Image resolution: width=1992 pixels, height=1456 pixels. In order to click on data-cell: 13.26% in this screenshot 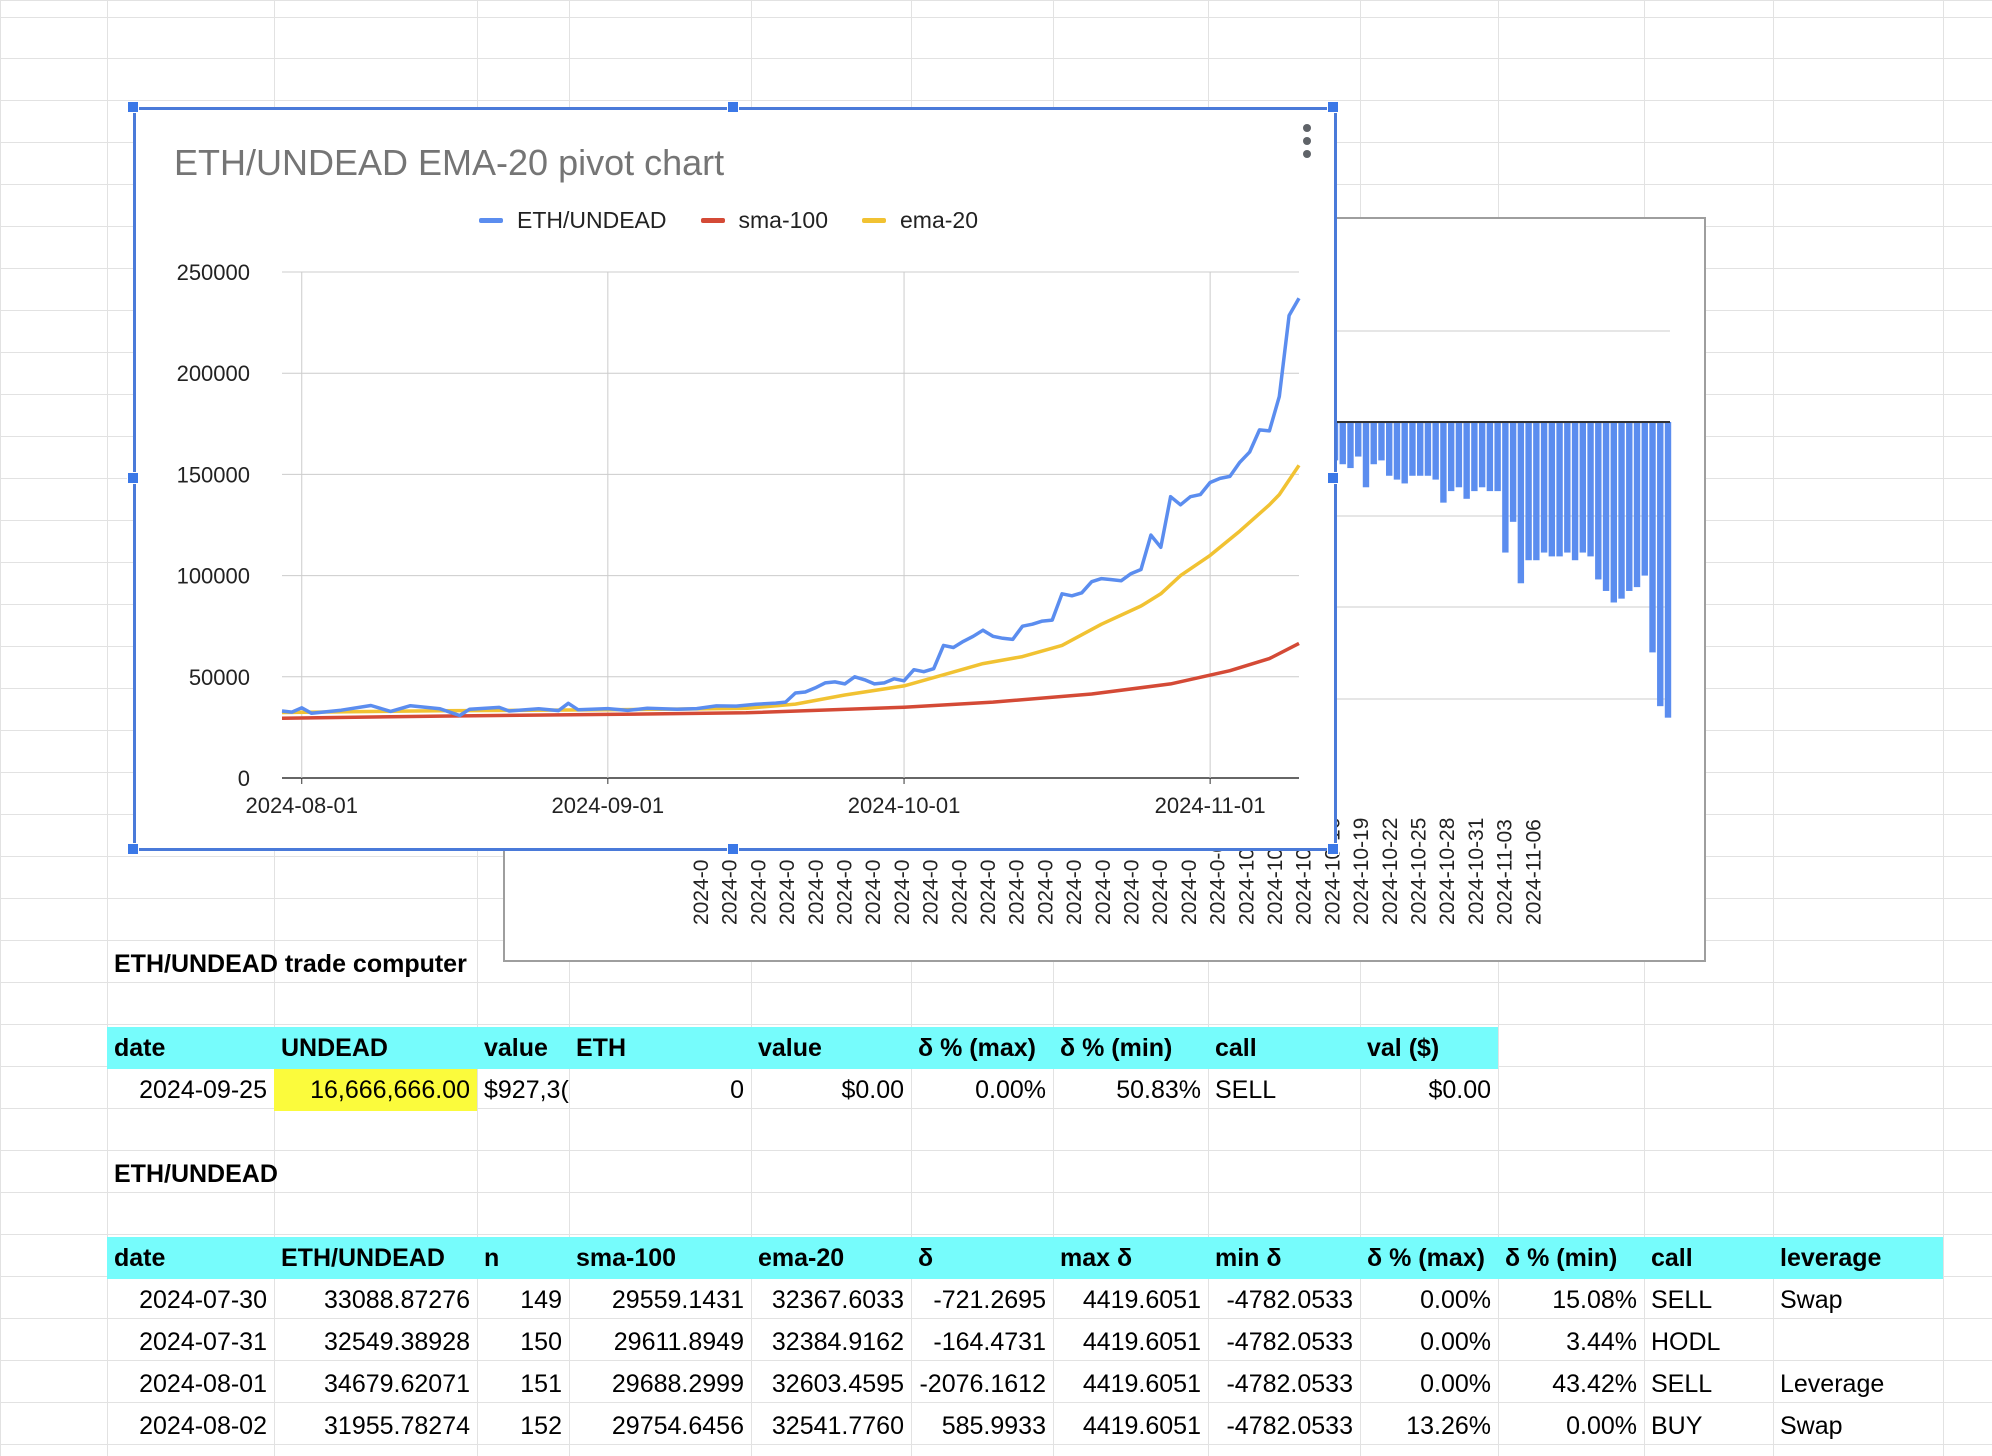, I will do `click(1448, 1425)`.